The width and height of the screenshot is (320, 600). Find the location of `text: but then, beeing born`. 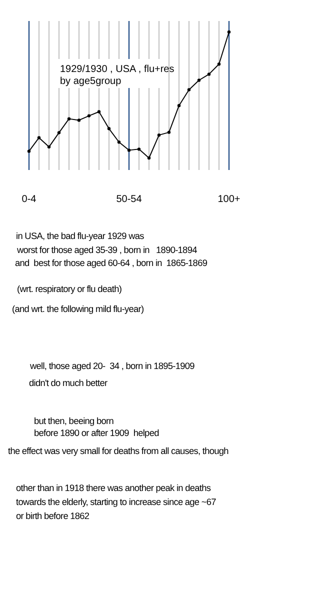

text: but then, beeing born is located at coordinates (74, 421).